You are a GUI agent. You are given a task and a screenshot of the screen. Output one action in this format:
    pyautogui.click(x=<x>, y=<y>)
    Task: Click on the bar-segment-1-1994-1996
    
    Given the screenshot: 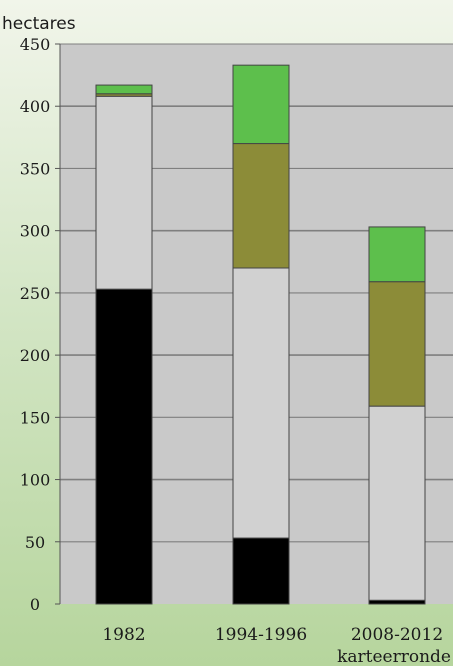 What is the action you would take?
    pyautogui.click(x=261, y=571)
    